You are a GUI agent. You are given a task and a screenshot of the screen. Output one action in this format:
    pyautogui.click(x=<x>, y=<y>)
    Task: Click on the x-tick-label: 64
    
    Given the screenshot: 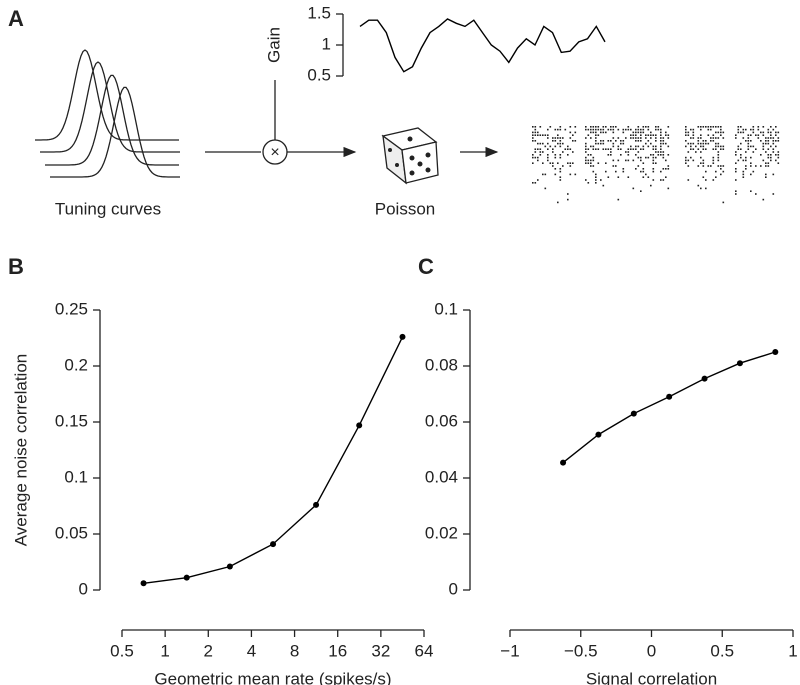 What is the action you would take?
    pyautogui.click(x=424, y=650)
    